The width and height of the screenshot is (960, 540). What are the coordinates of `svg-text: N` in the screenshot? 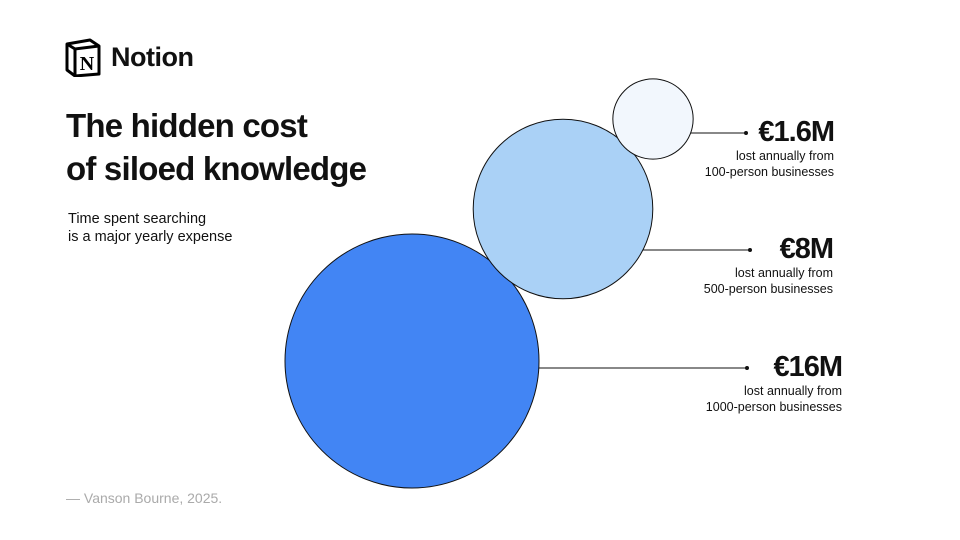 It's located at (87, 64).